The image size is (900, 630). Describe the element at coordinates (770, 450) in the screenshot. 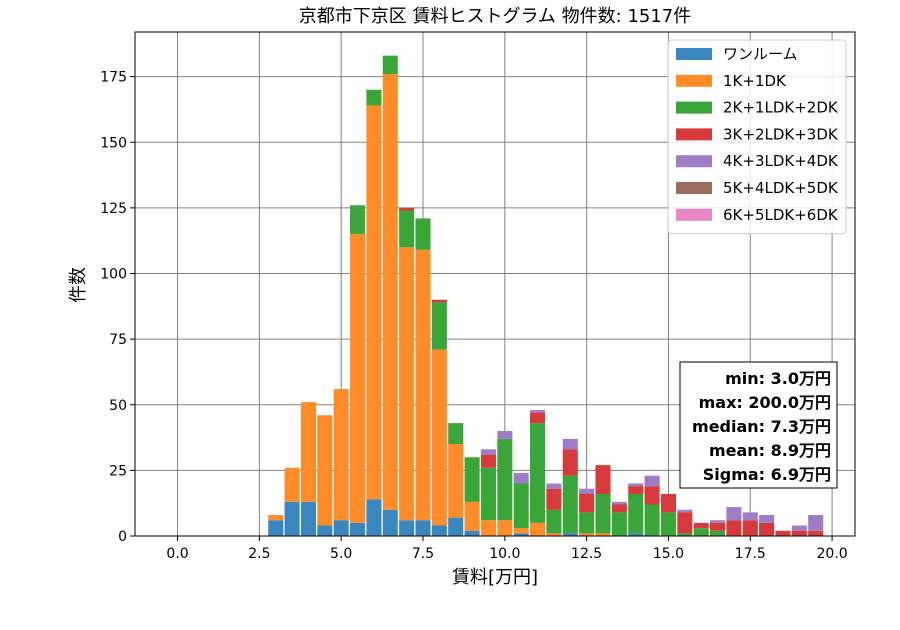

I see `stats-line: mean: 8.9万円` at that location.